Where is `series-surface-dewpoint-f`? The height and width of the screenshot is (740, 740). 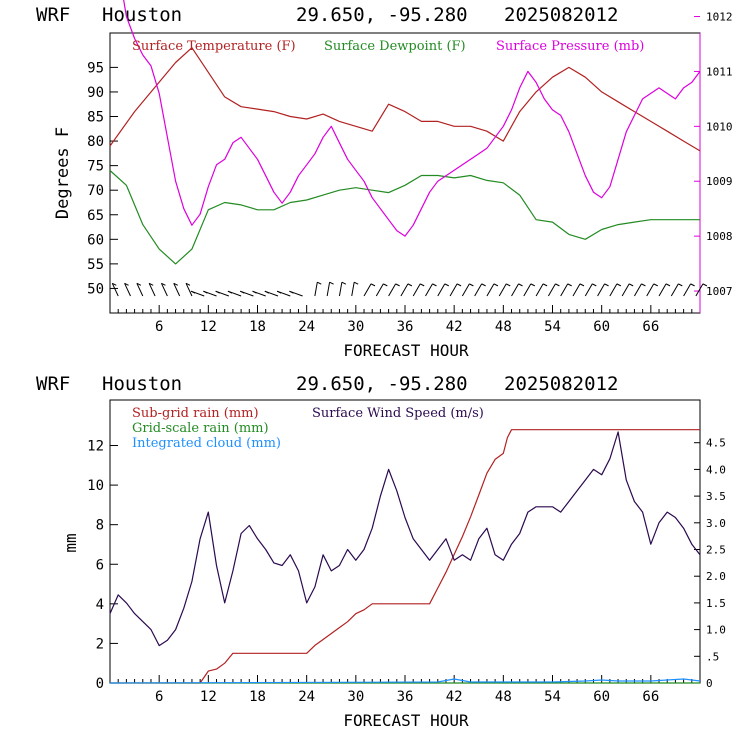 series-surface-dewpoint-f is located at coordinates (404, 217).